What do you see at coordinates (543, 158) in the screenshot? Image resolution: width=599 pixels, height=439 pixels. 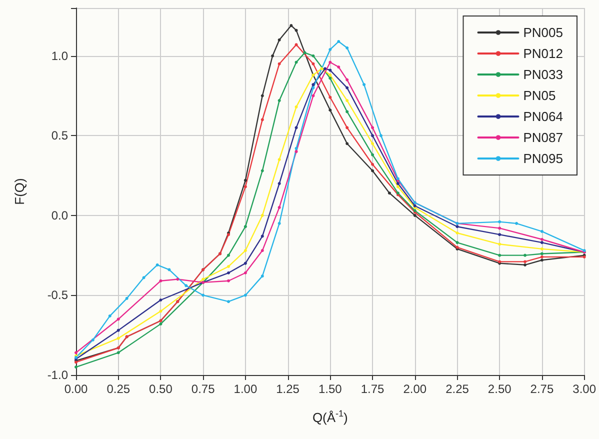 I see `legend-label: PN095` at bounding box center [543, 158].